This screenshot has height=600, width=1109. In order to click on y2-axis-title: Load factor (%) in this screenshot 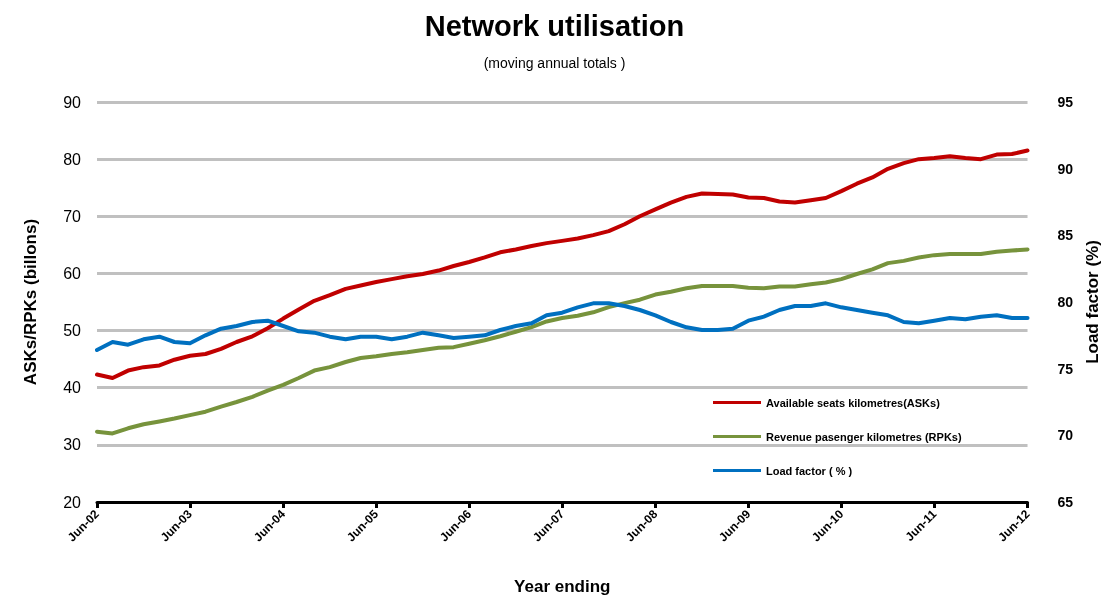, I will do `click(1092, 302)`.